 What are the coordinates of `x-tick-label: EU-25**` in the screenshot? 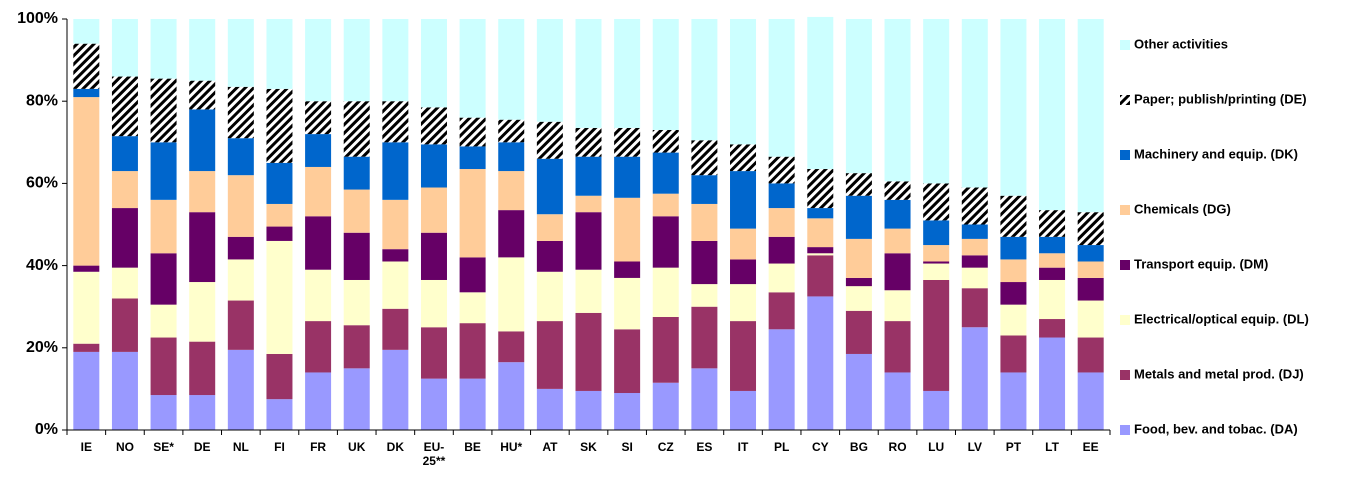 It's located at (434, 454).